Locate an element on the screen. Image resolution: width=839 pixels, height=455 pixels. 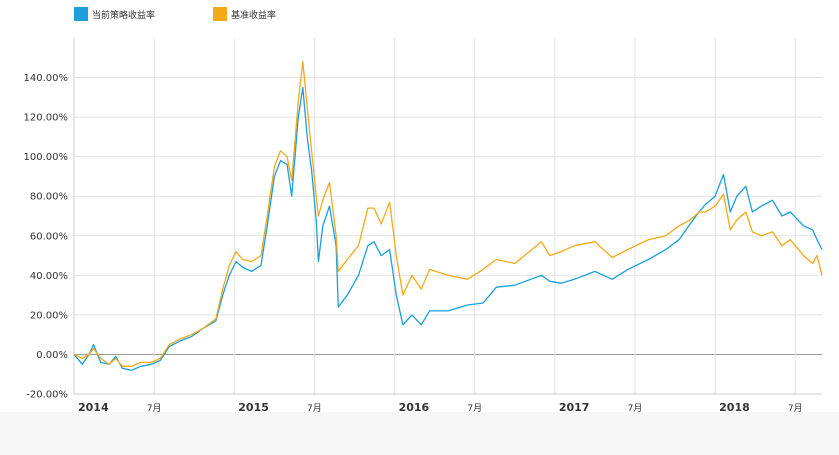
x-tick-label: 2018 is located at coordinates (734, 407).